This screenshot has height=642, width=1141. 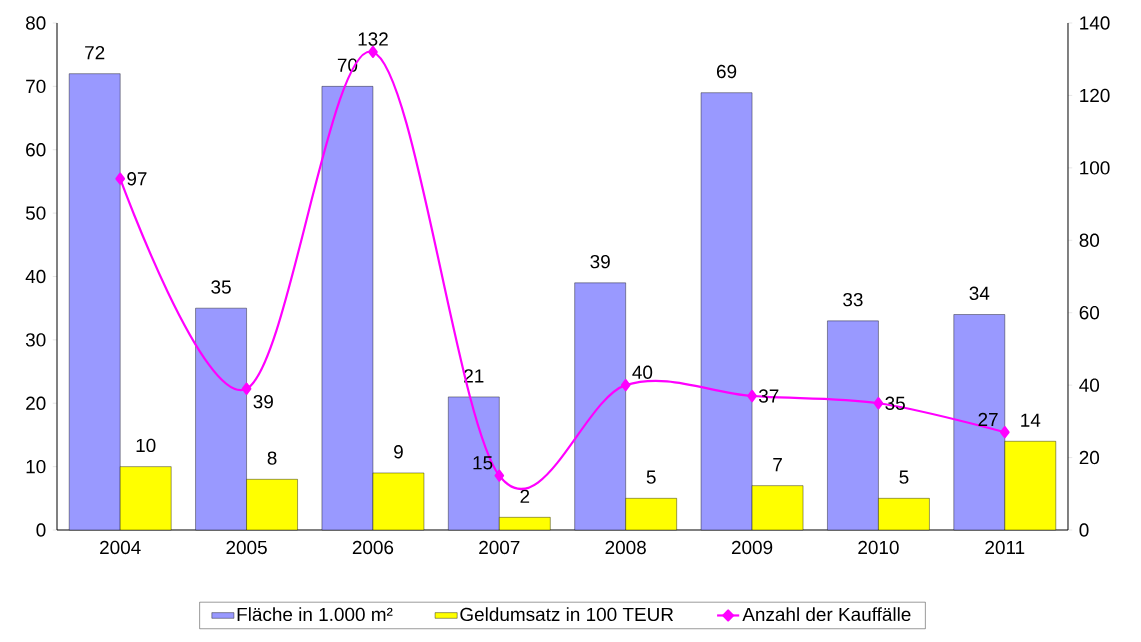 I want to click on y-tick-label: 50, so click(x=35, y=213).